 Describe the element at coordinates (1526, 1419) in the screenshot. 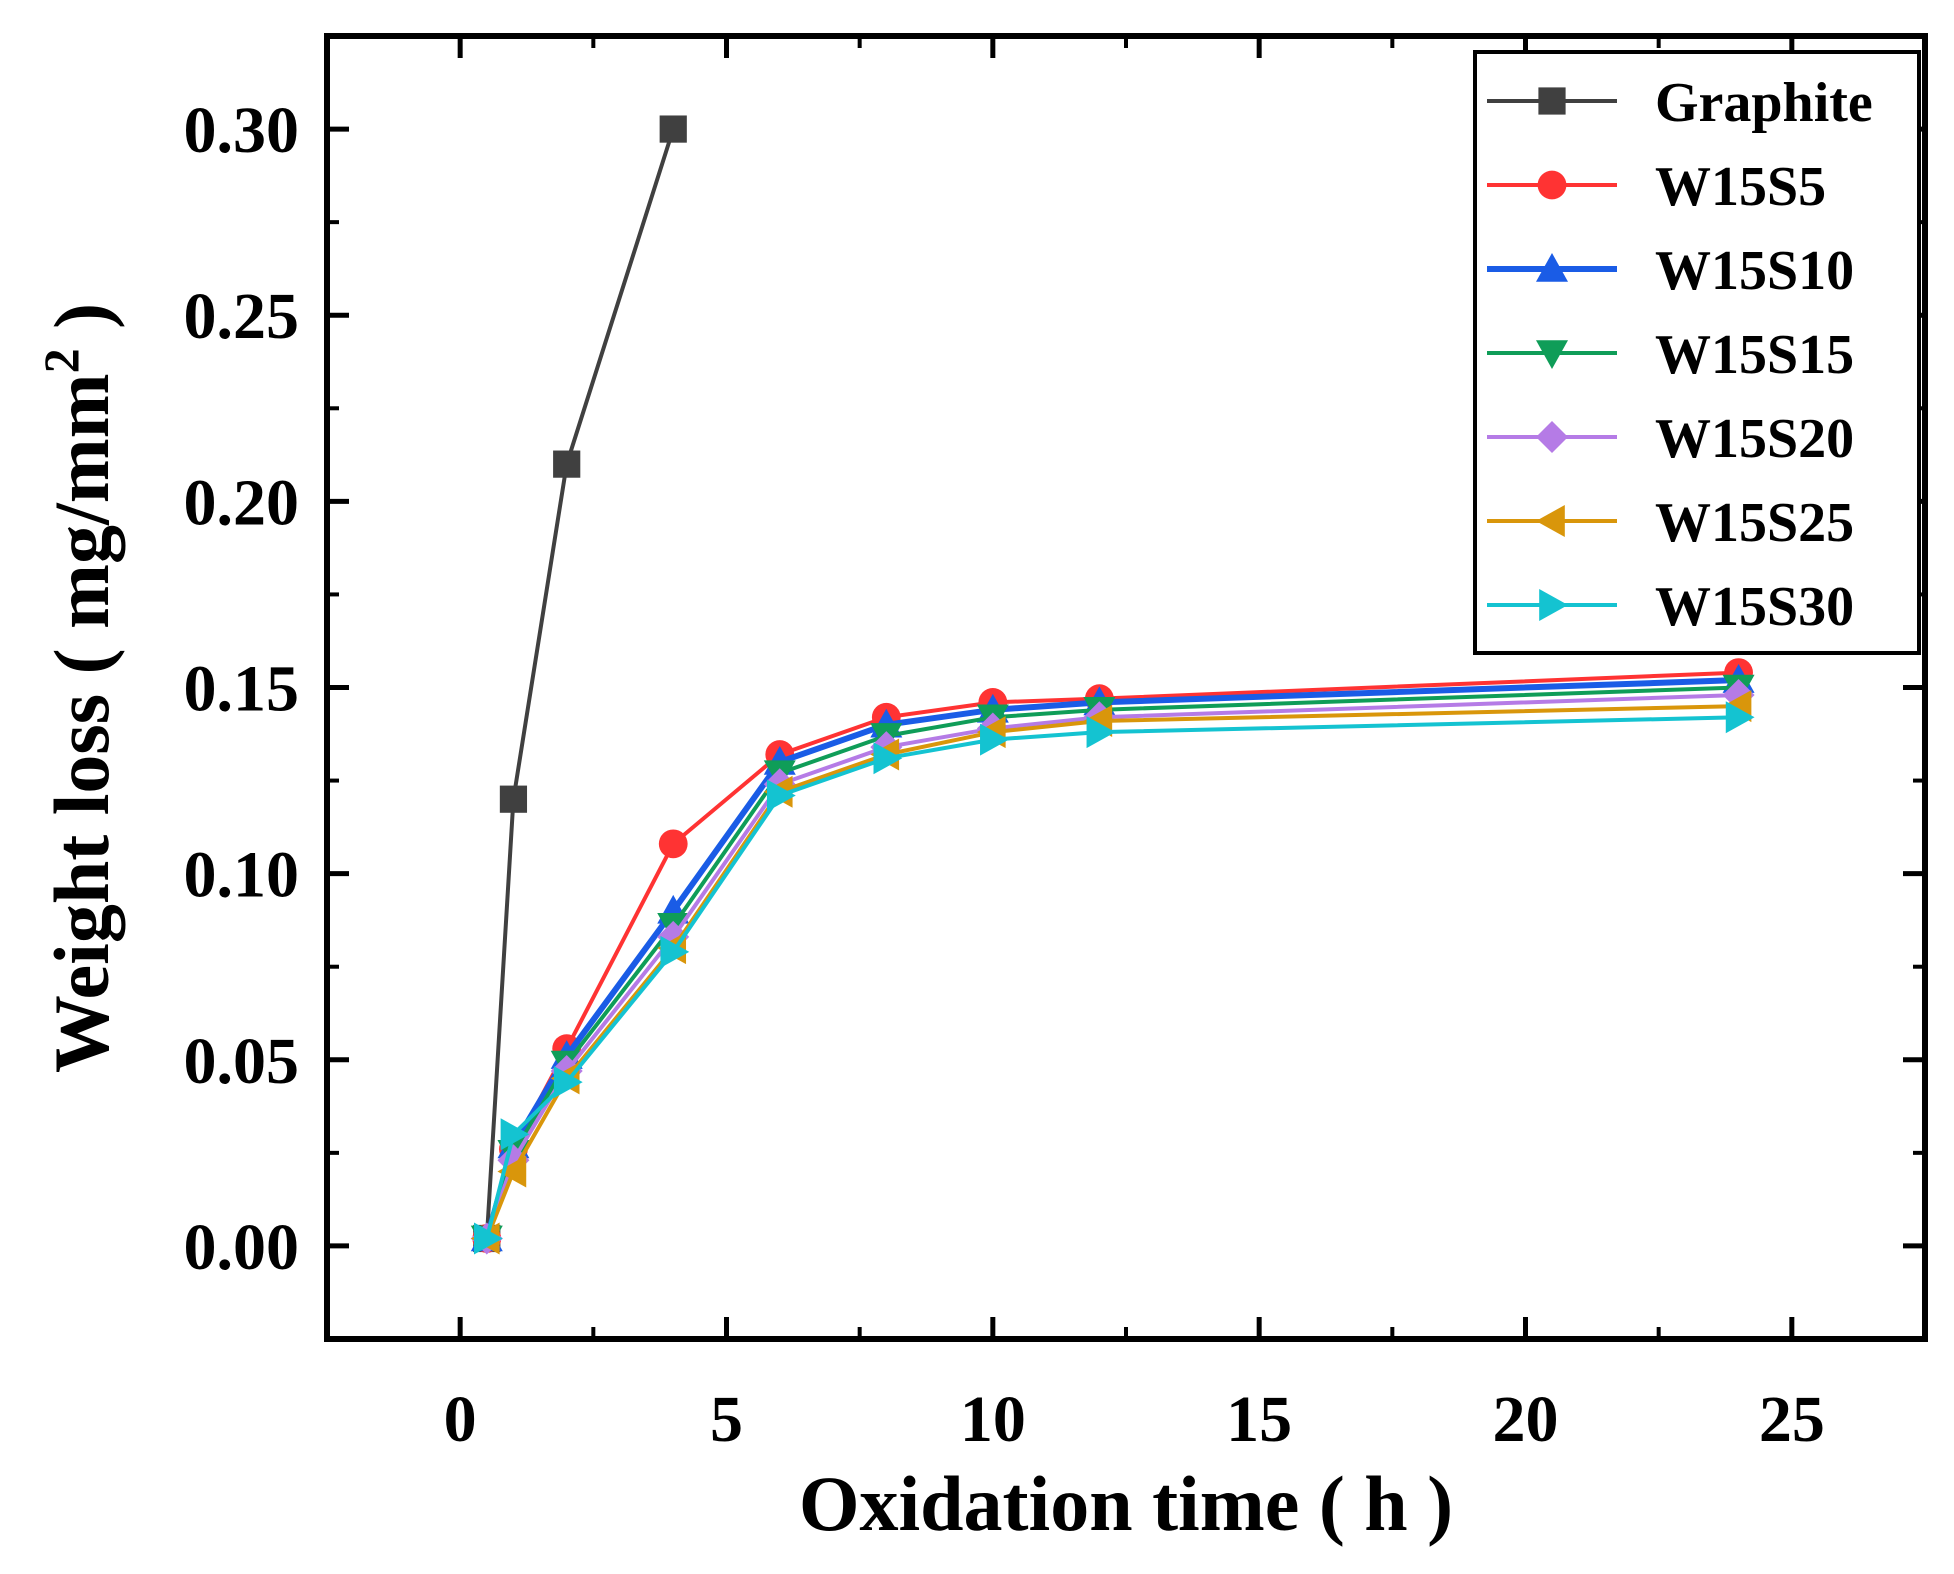

I see `x-tick-label: 20` at that location.